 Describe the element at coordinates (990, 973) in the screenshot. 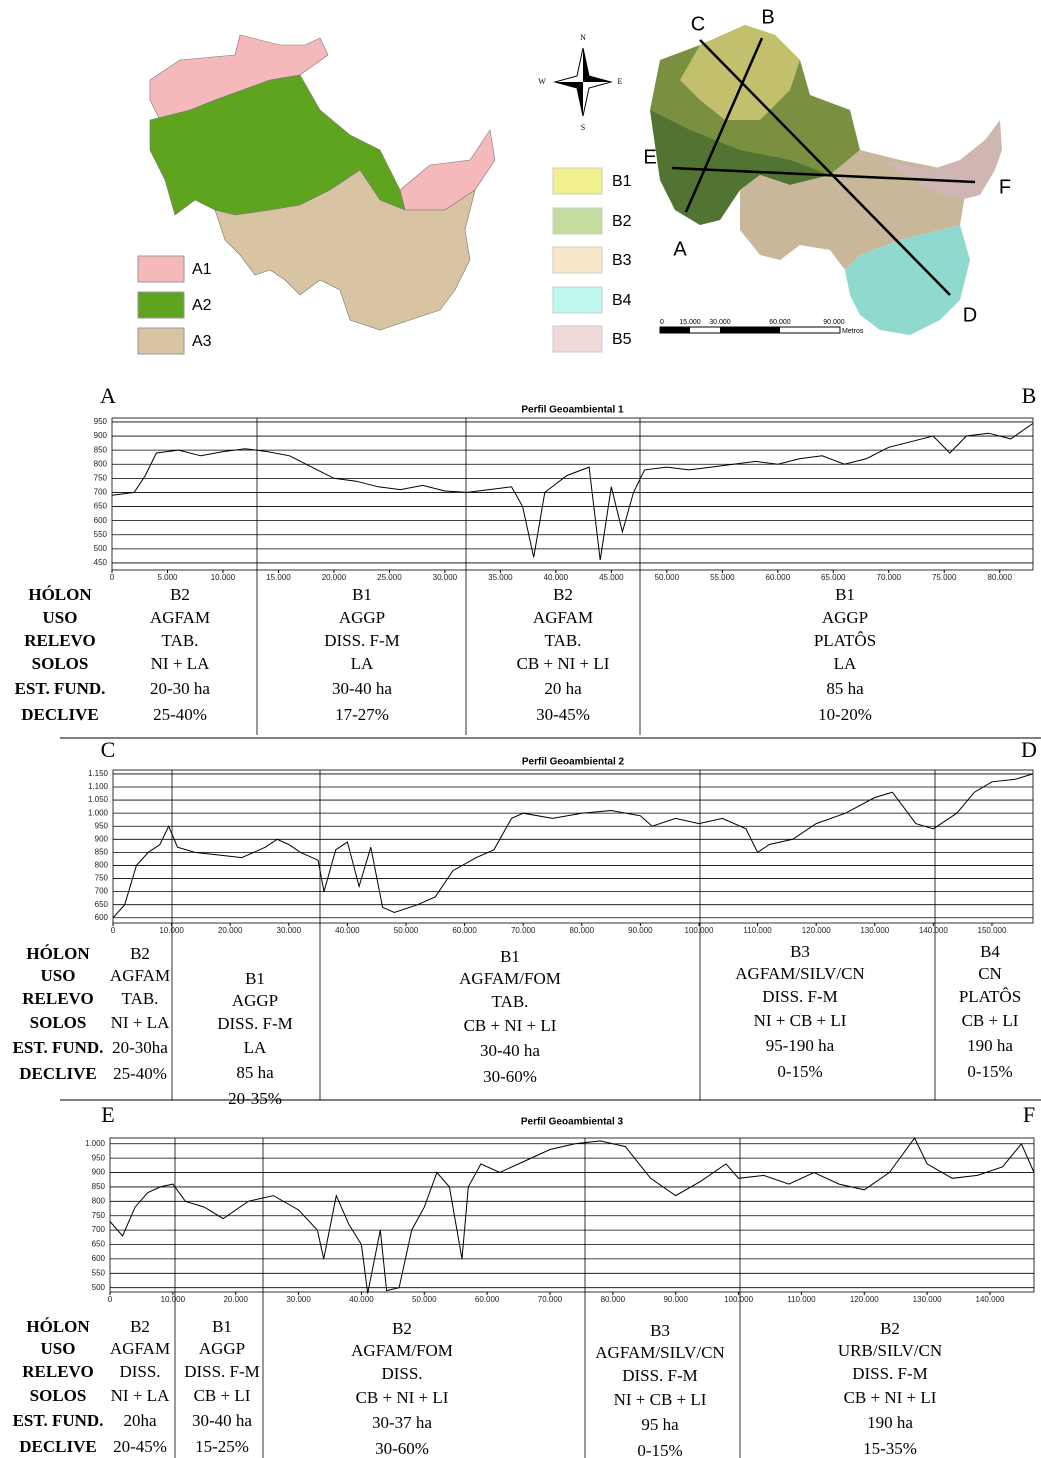

I see `table-cell: CN` at that location.